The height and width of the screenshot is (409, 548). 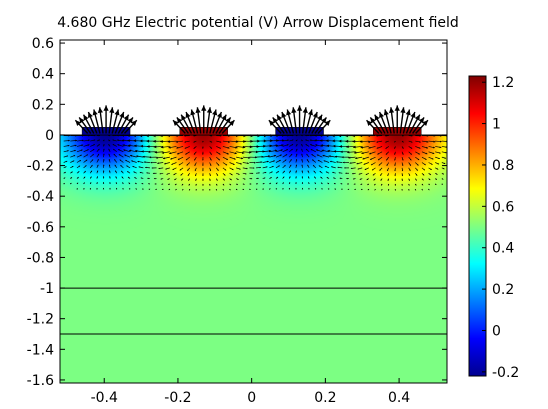 What do you see at coordinates (503, 249) in the screenshot?
I see `colorbar-tick-label: 0.4` at bounding box center [503, 249].